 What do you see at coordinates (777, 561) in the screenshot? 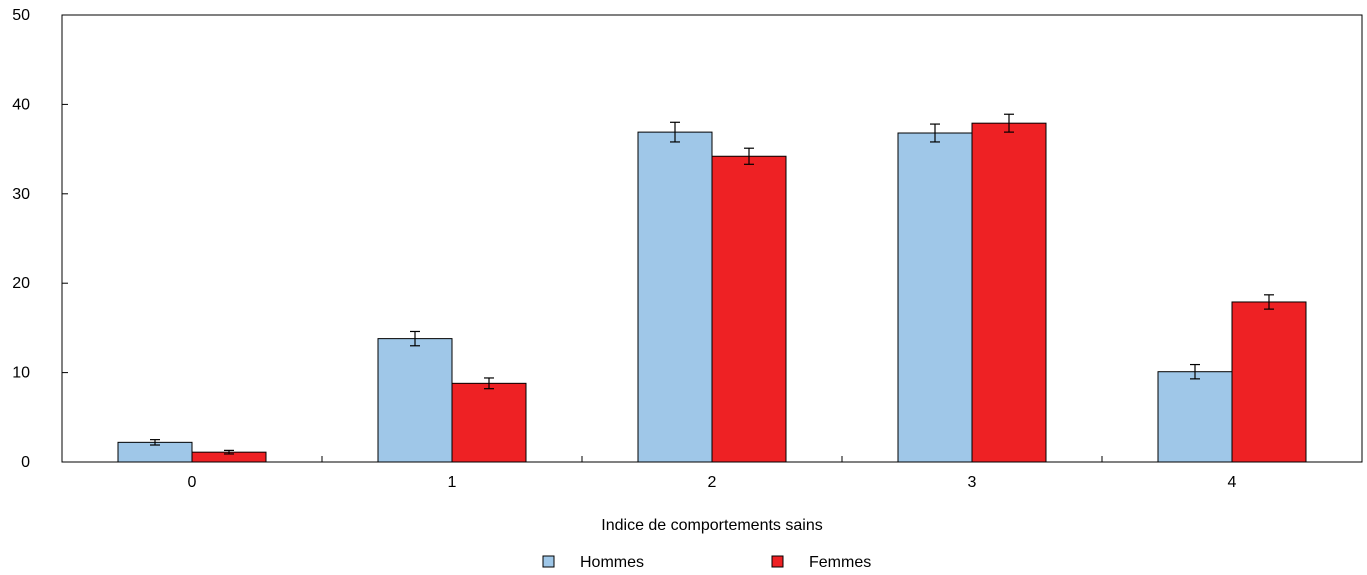
I see `legend-swatch-femmes` at bounding box center [777, 561].